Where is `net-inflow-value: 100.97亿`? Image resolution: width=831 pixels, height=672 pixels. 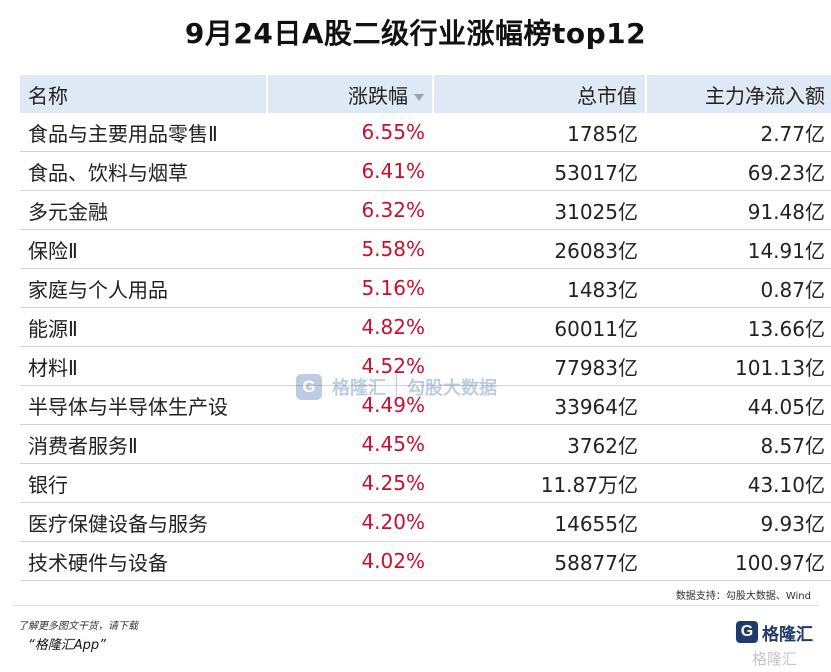
net-inflow-value: 100.97亿 is located at coordinates (738, 561).